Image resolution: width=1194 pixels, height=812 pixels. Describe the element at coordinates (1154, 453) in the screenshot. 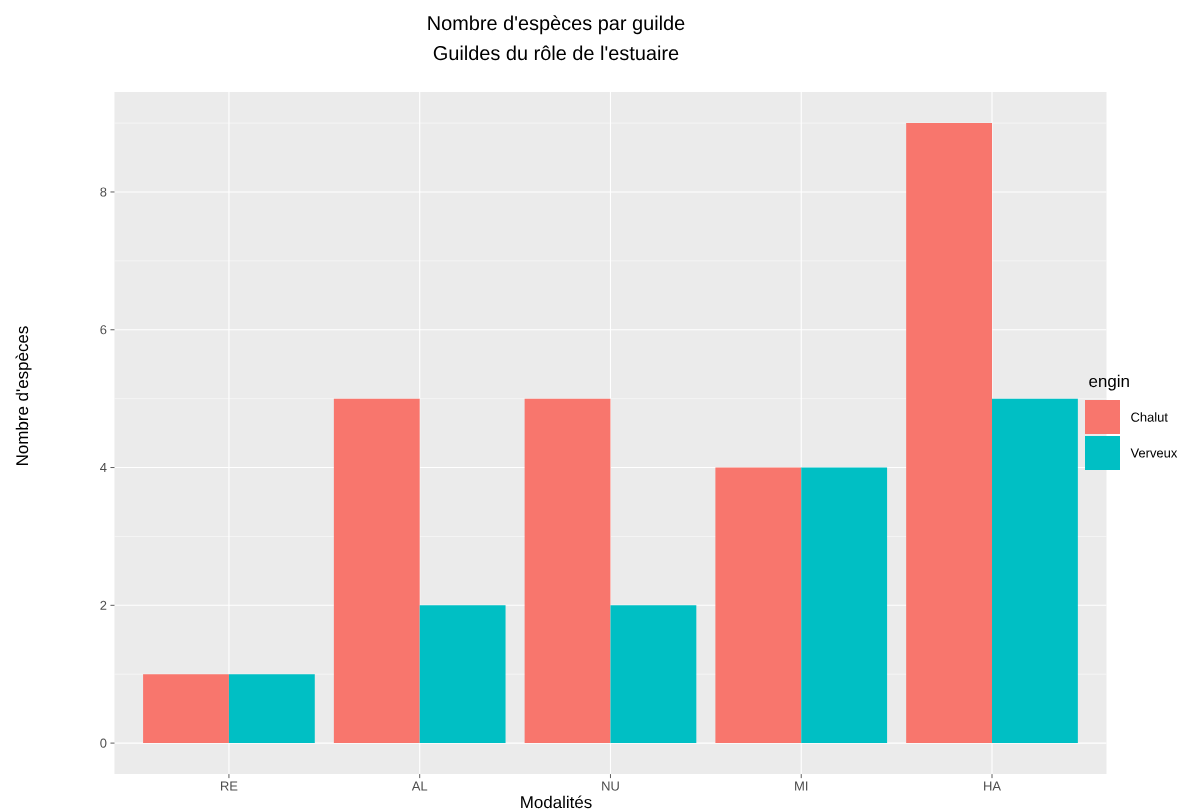

I see `text: Verveux` at that location.